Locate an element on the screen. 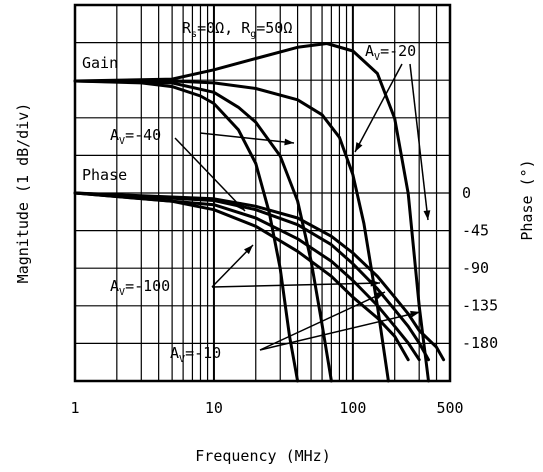  annotation-av-m10: AV=-10 is located at coordinates (195, 354).